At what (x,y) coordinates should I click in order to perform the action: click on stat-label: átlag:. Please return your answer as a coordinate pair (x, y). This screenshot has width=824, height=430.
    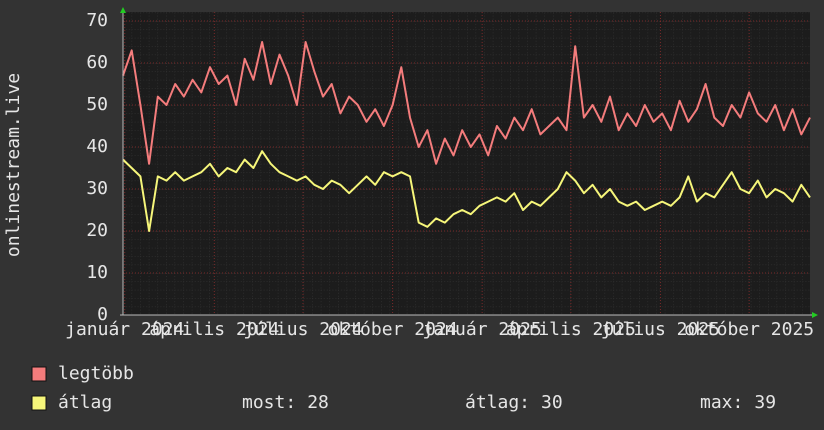
    Looking at the image, I should click on (497, 402).